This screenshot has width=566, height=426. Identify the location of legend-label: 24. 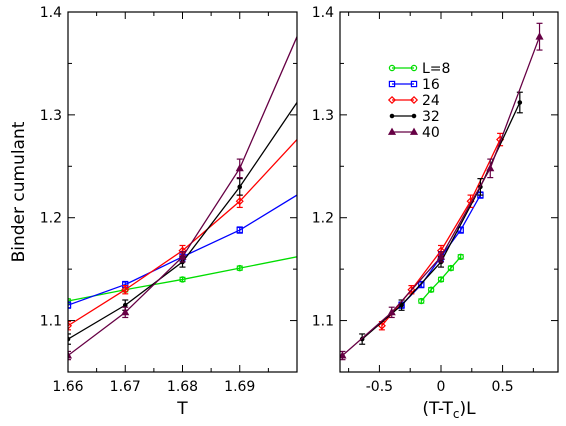
(431, 101).